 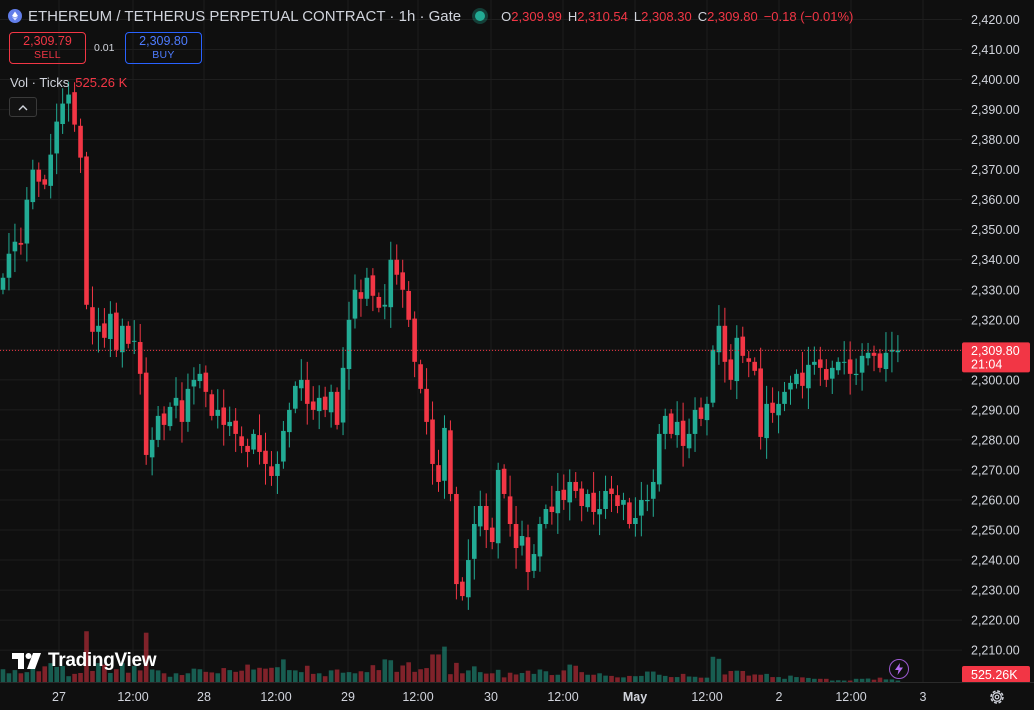 What do you see at coordinates (23, 107) in the screenshot?
I see `collapse-legend-button` at bounding box center [23, 107].